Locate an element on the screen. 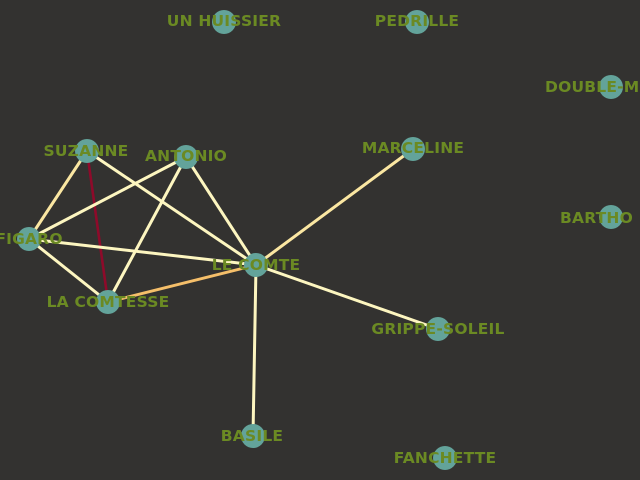  node-label-figaro: FIGARO is located at coordinates (31, 239).